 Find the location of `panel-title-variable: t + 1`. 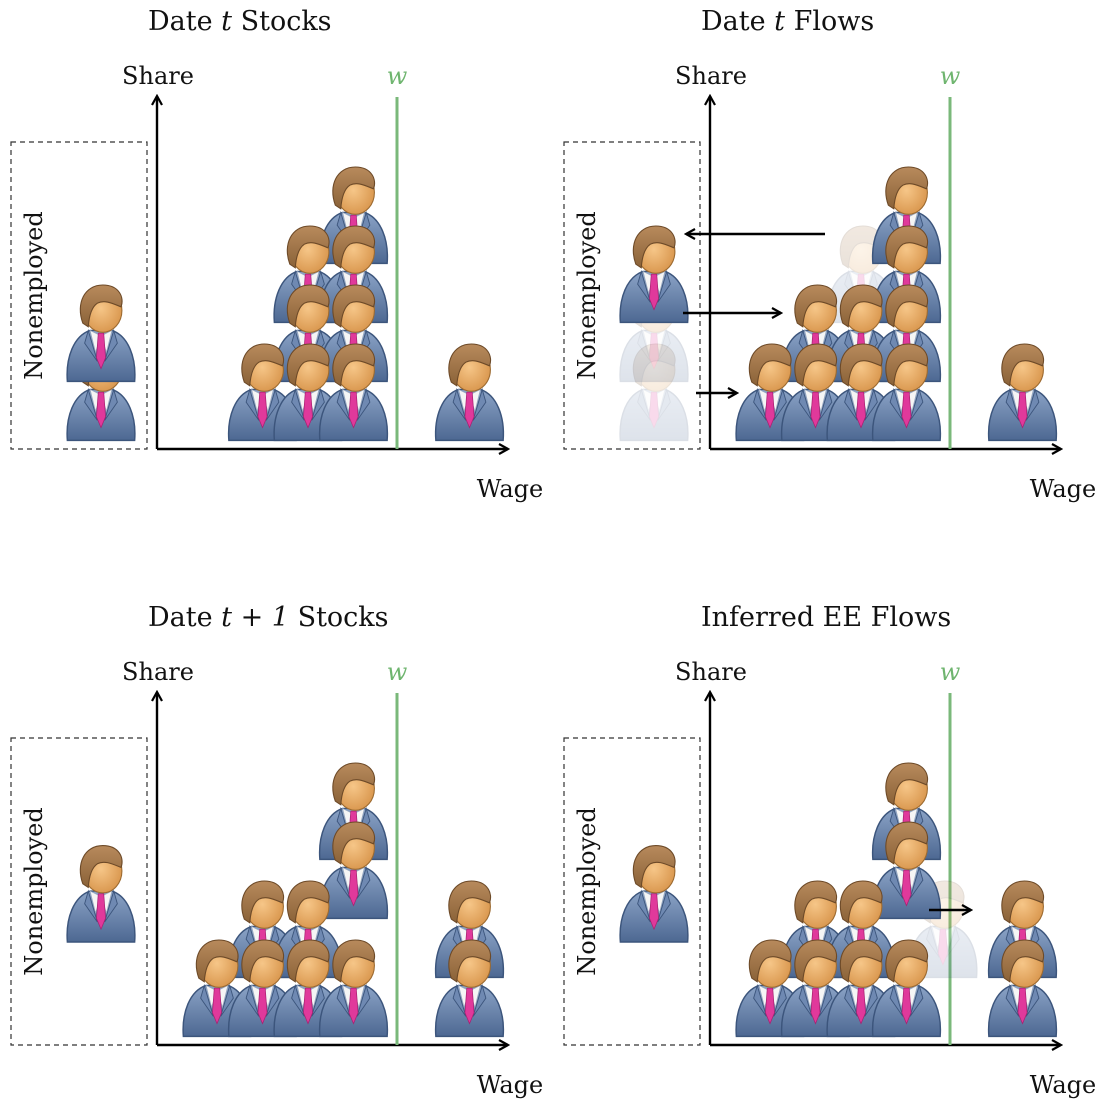

panel-title-variable: t + 1 is located at coordinates (255, 617).